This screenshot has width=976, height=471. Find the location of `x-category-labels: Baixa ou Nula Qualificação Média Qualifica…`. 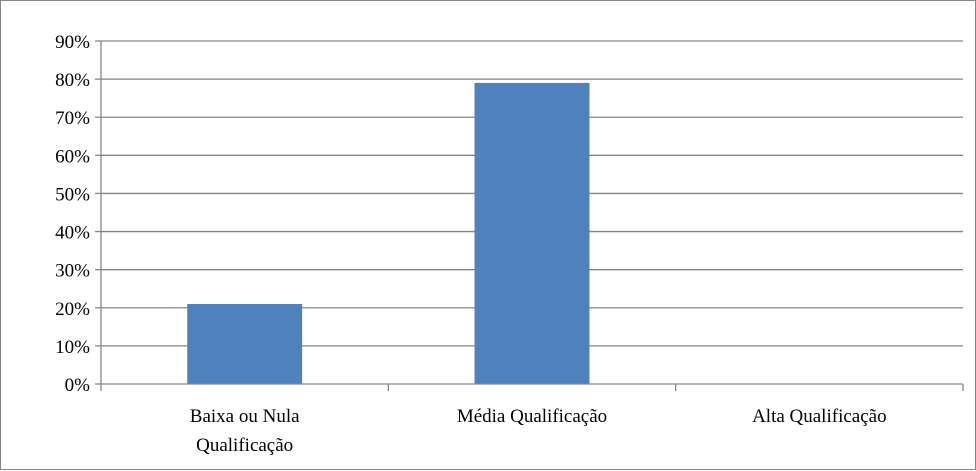

x-category-labels: Baixa ou Nula Qualificação Média Qualifica… is located at coordinates (538, 431).